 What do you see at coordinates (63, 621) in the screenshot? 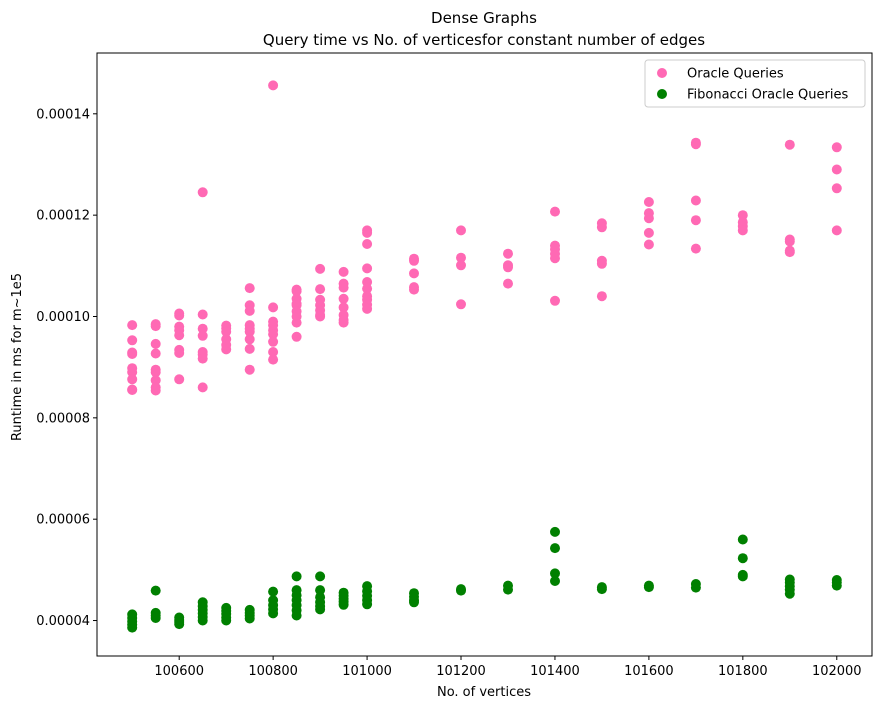
I see `y-tick-label: 0.00004` at bounding box center [63, 621].